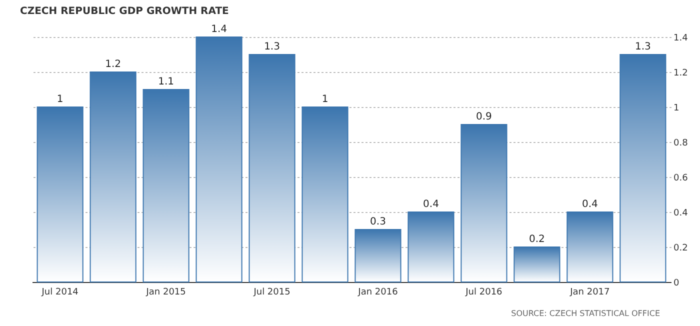  What do you see at coordinates (165, 293) in the screenshot?
I see `x-tick-label: Jan 2015` at bounding box center [165, 293].